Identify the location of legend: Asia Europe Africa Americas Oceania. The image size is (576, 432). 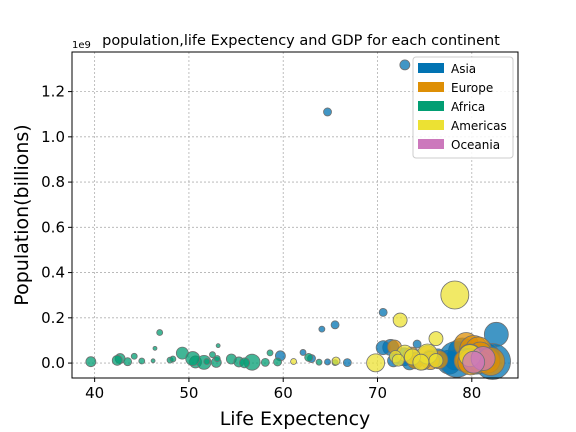
(463, 107).